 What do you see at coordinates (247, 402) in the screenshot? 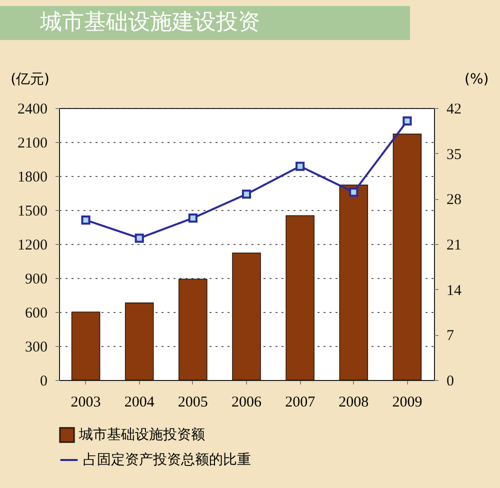
I see `x-tick-label: 2006` at bounding box center [247, 402].